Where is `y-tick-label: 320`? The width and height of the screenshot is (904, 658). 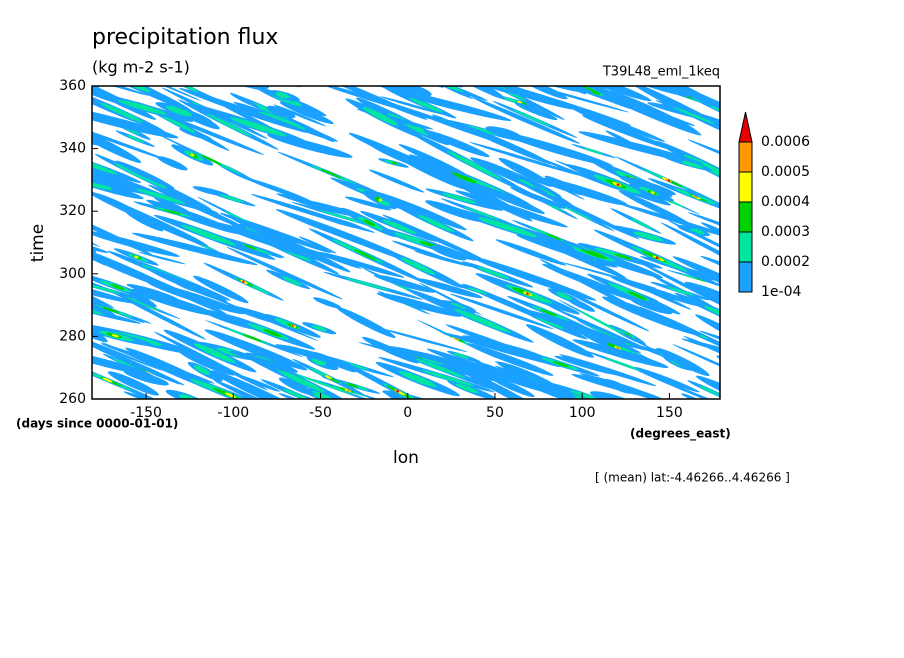
y-tick-label: 320 is located at coordinates (72, 211).